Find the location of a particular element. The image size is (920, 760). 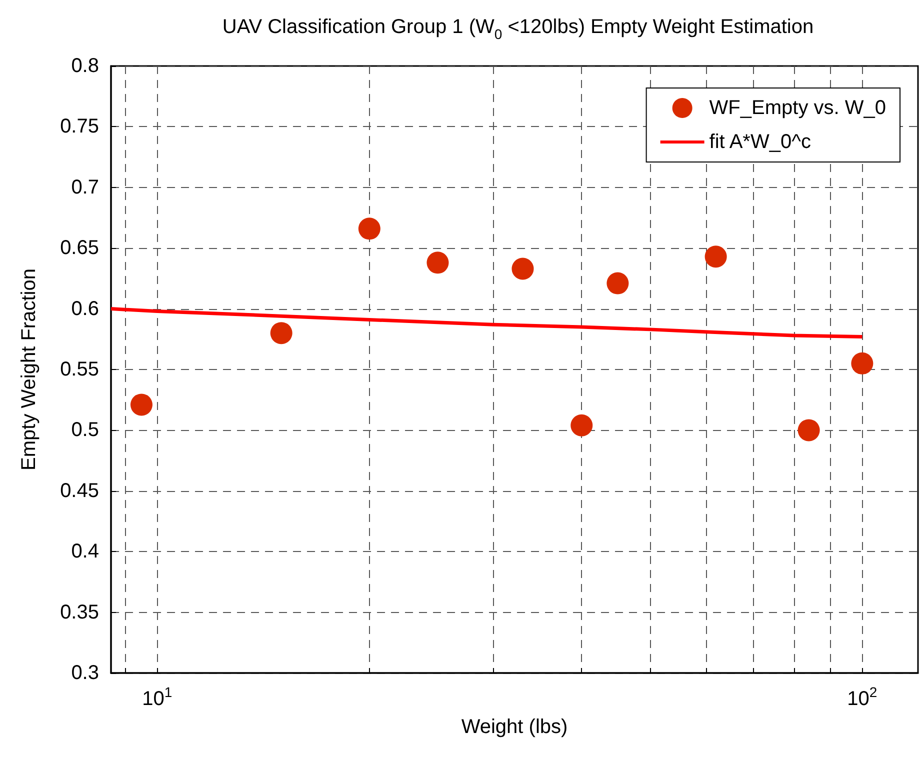

y-tick-label: 0.65 is located at coordinates (79, 248).